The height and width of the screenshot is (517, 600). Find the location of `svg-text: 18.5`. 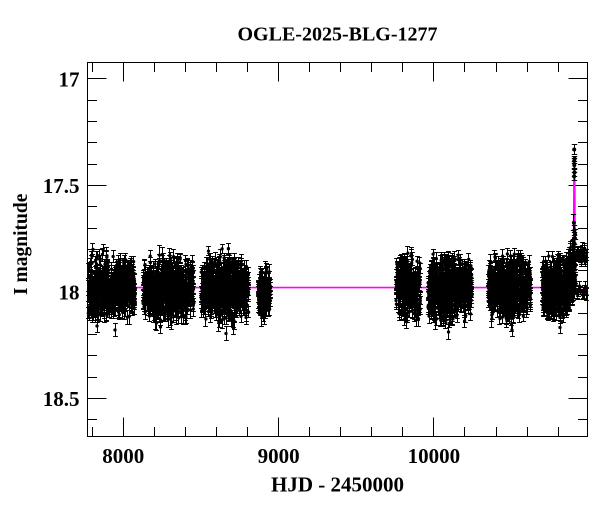

svg-text: 18.5 is located at coordinates (61, 399).